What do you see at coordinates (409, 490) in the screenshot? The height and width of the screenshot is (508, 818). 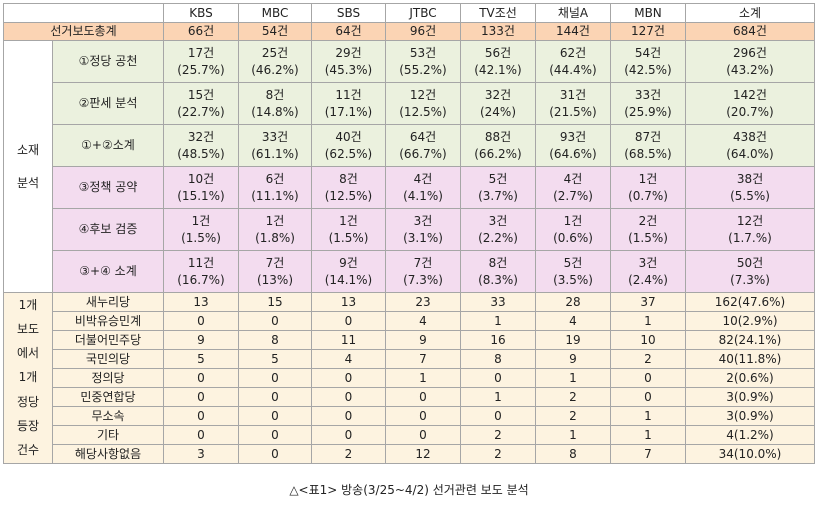 I see `caption: △<표1> 방송(3/25~4/2) 선거관련 보도 분석` at bounding box center [409, 490].